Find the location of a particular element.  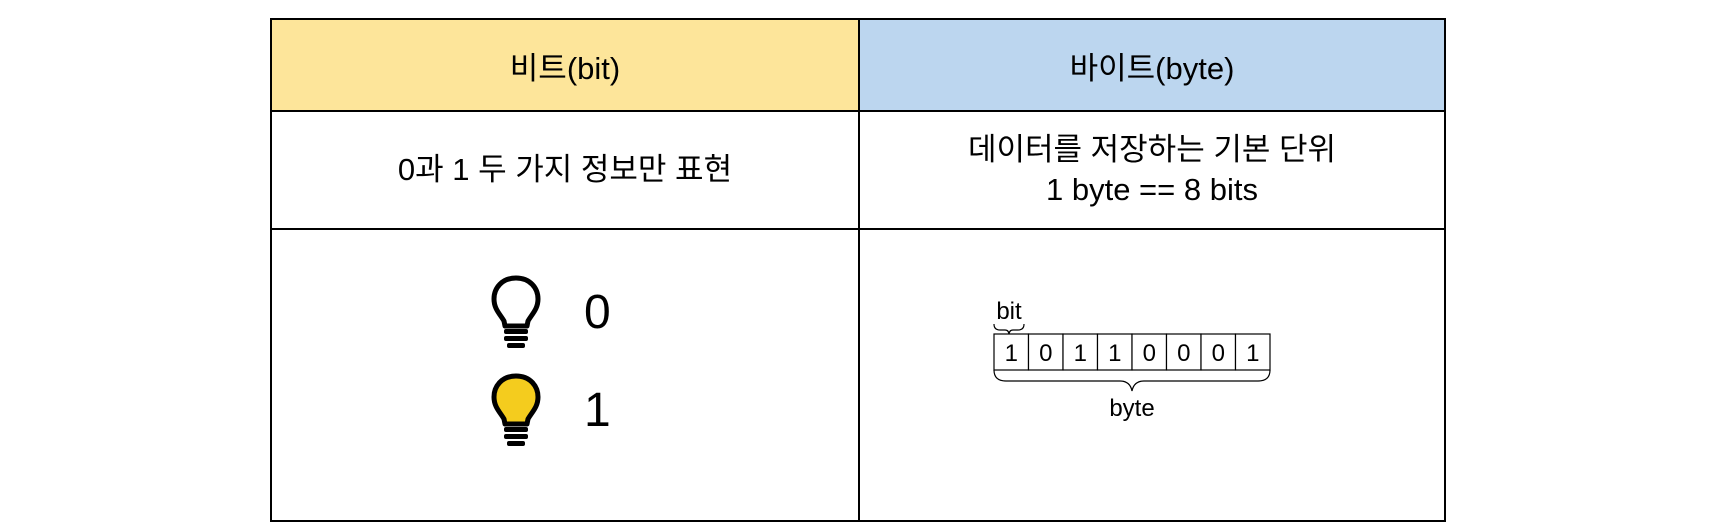

byte-description-cell: 데이터를 저장하는 기본 단위 1 byte == 8 bits is located at coordinates (1152, 170).